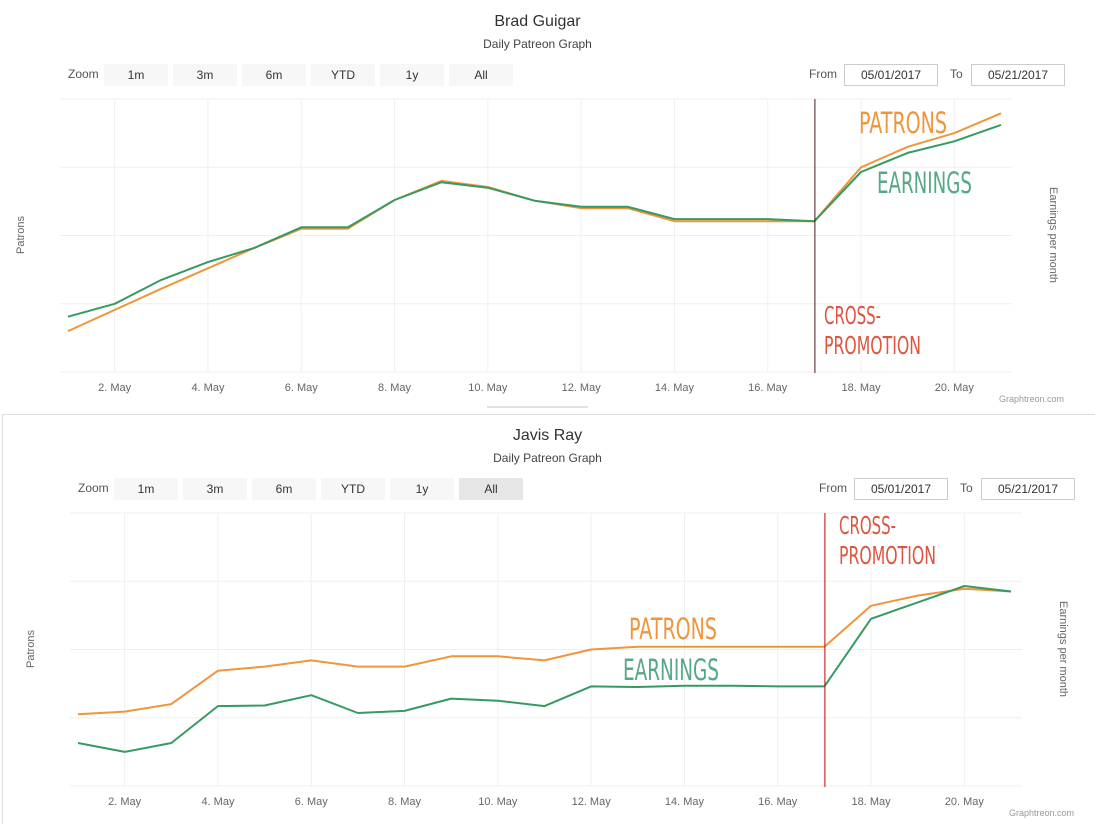 The height and width of the screenshot is (827, 1095). What do you see at coordinates (537, 21) in the screenshot?
I see `chart-title: Brad Guigar` at bounding box center [537, 21].